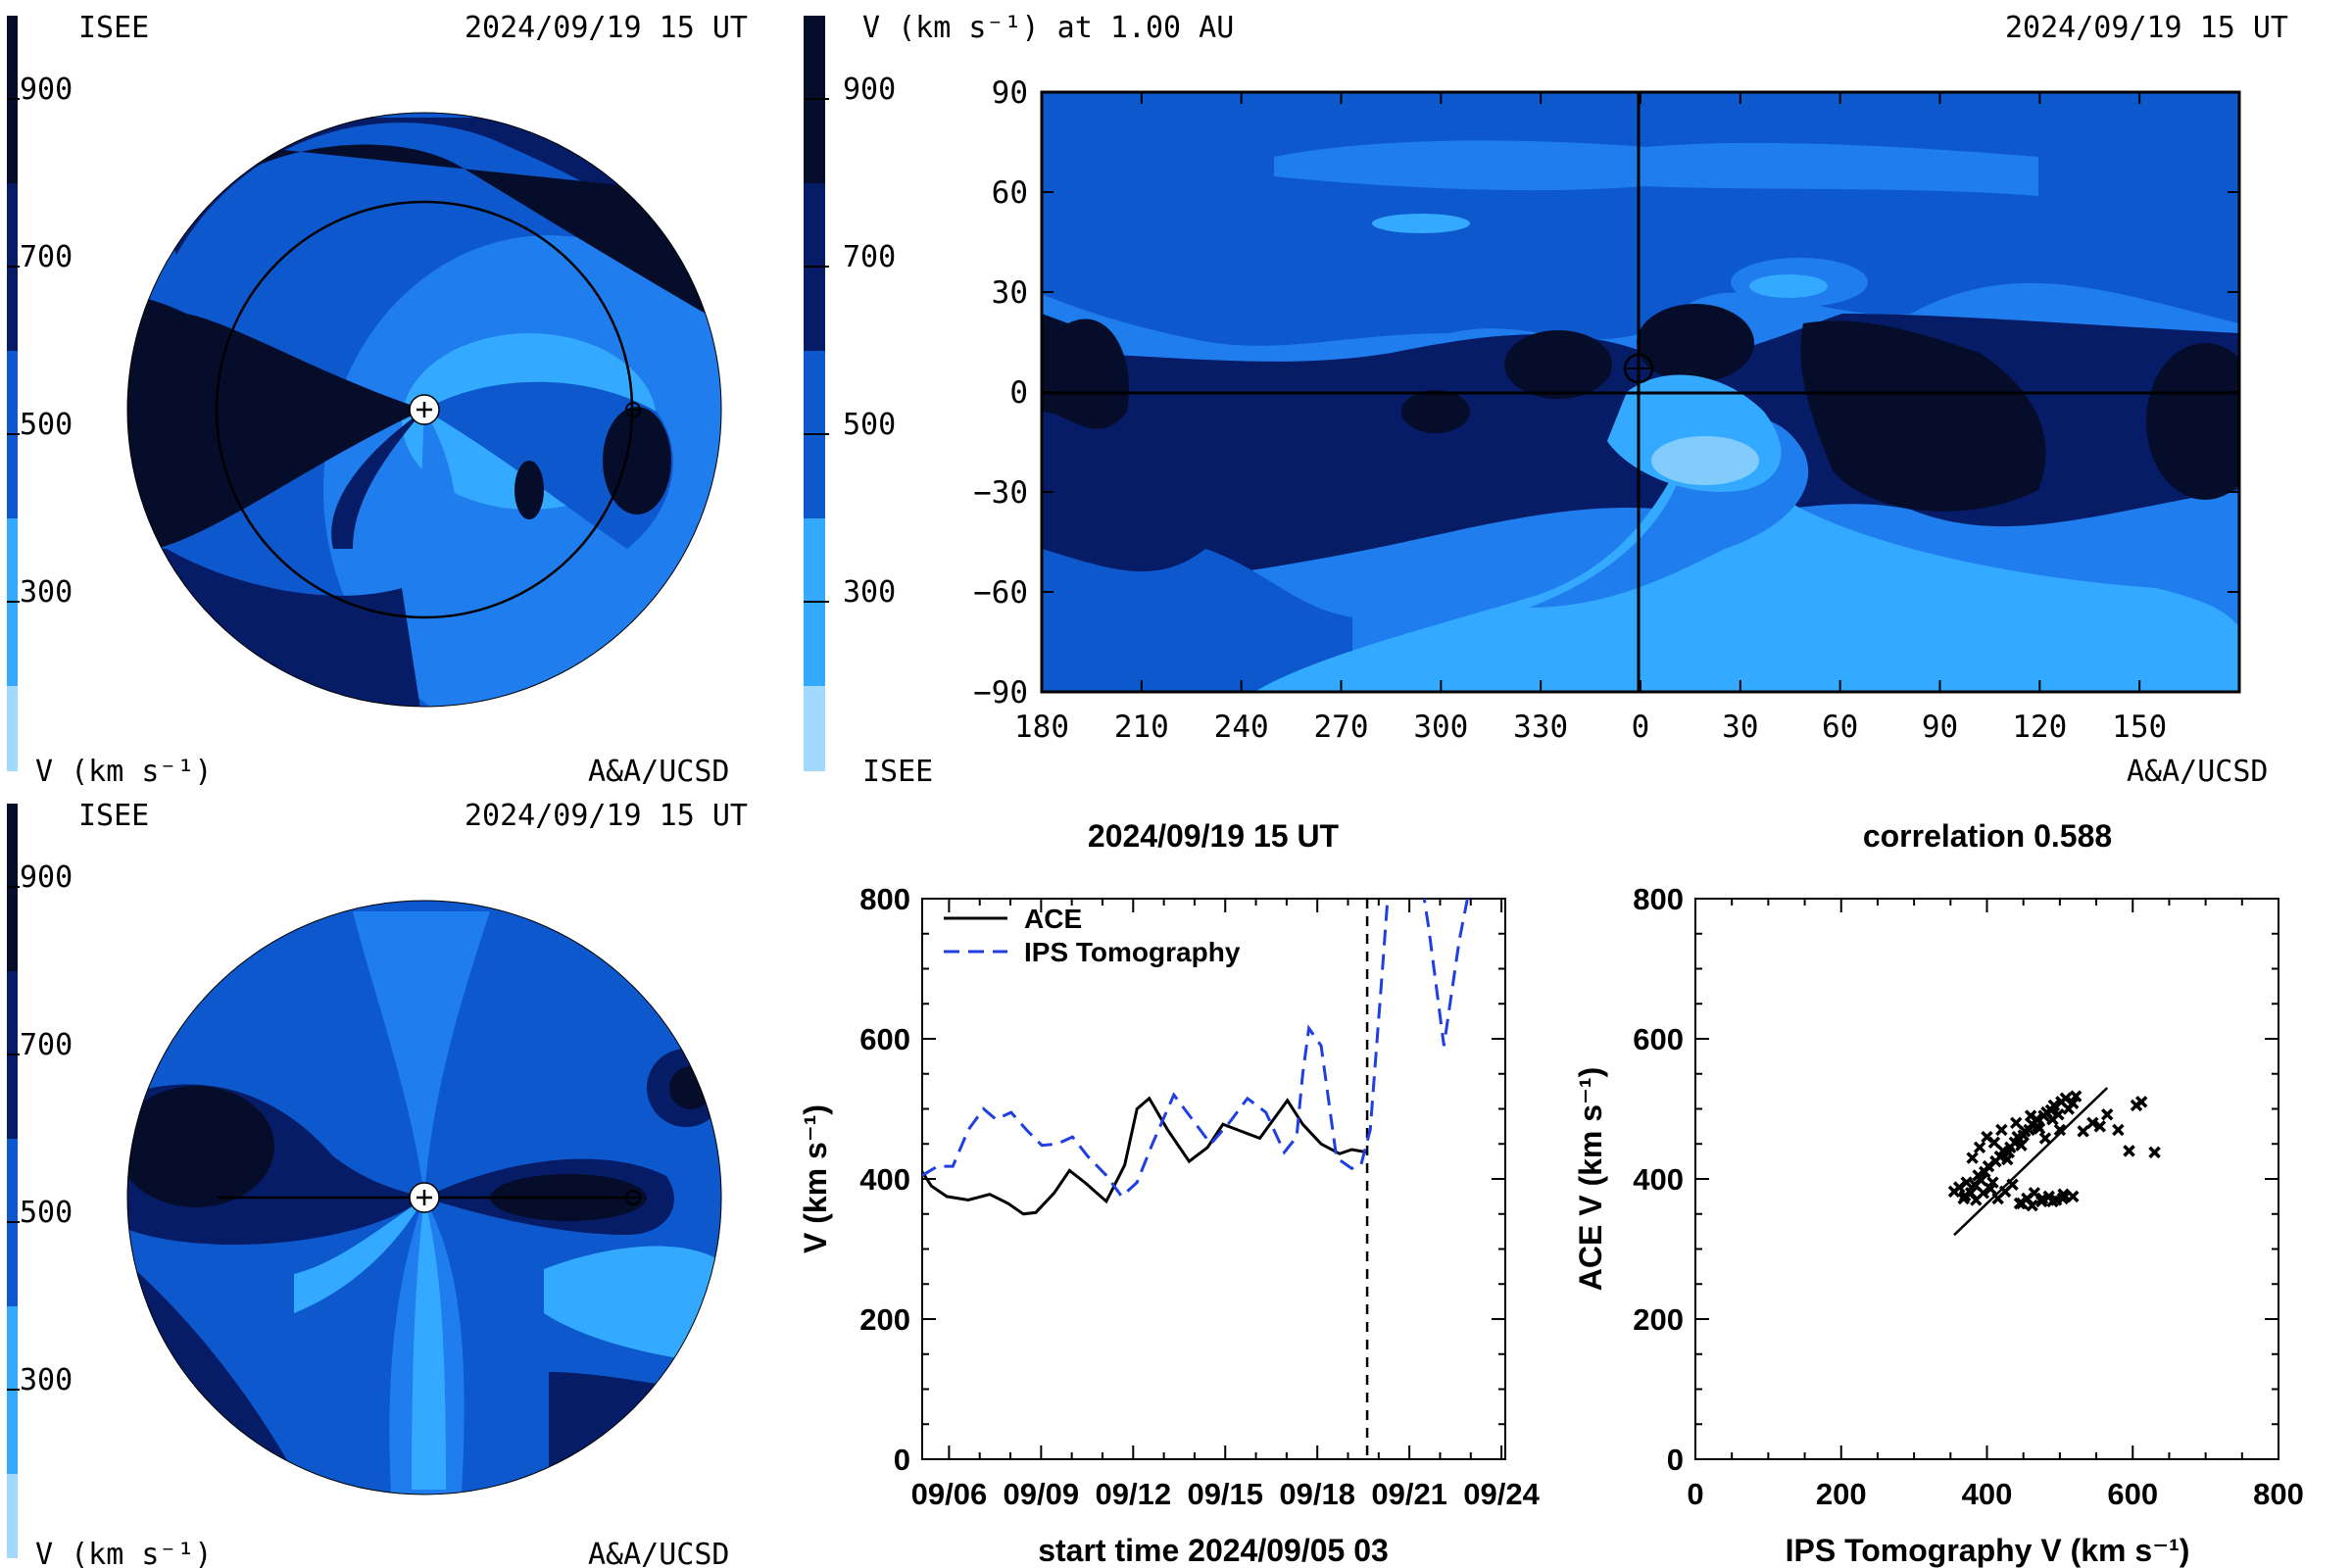 The width and height of the screenshot is (2352, 1568). What do you see at coordinates (1041, 727) in the screenshot?
I see `map-x-tick-label: 180` at bounding box center [1041, 727].